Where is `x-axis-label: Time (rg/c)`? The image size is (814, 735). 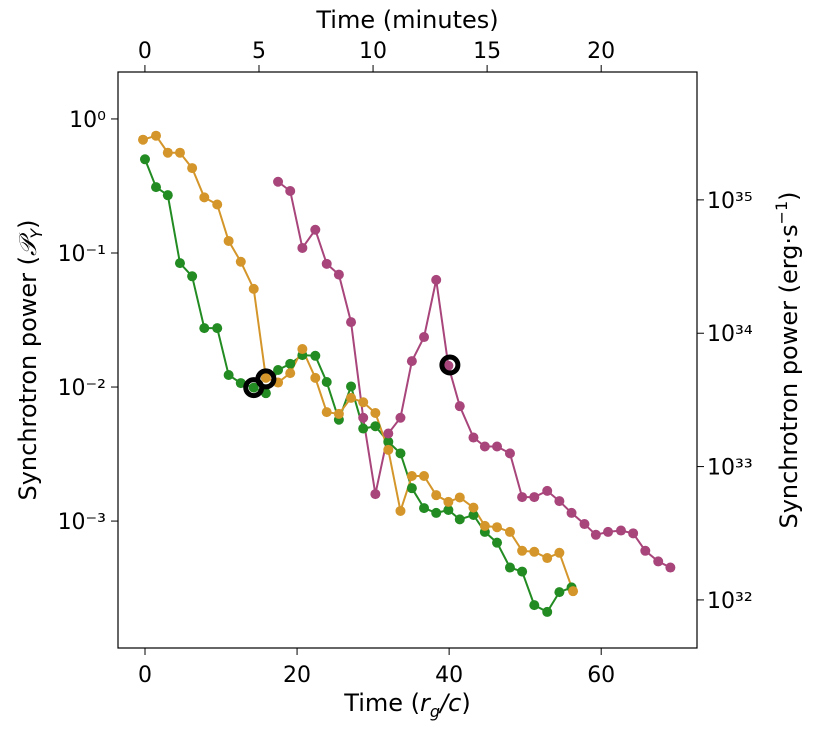 x-axis-label: Time (rg/c) is located at coordinates (406, 705).